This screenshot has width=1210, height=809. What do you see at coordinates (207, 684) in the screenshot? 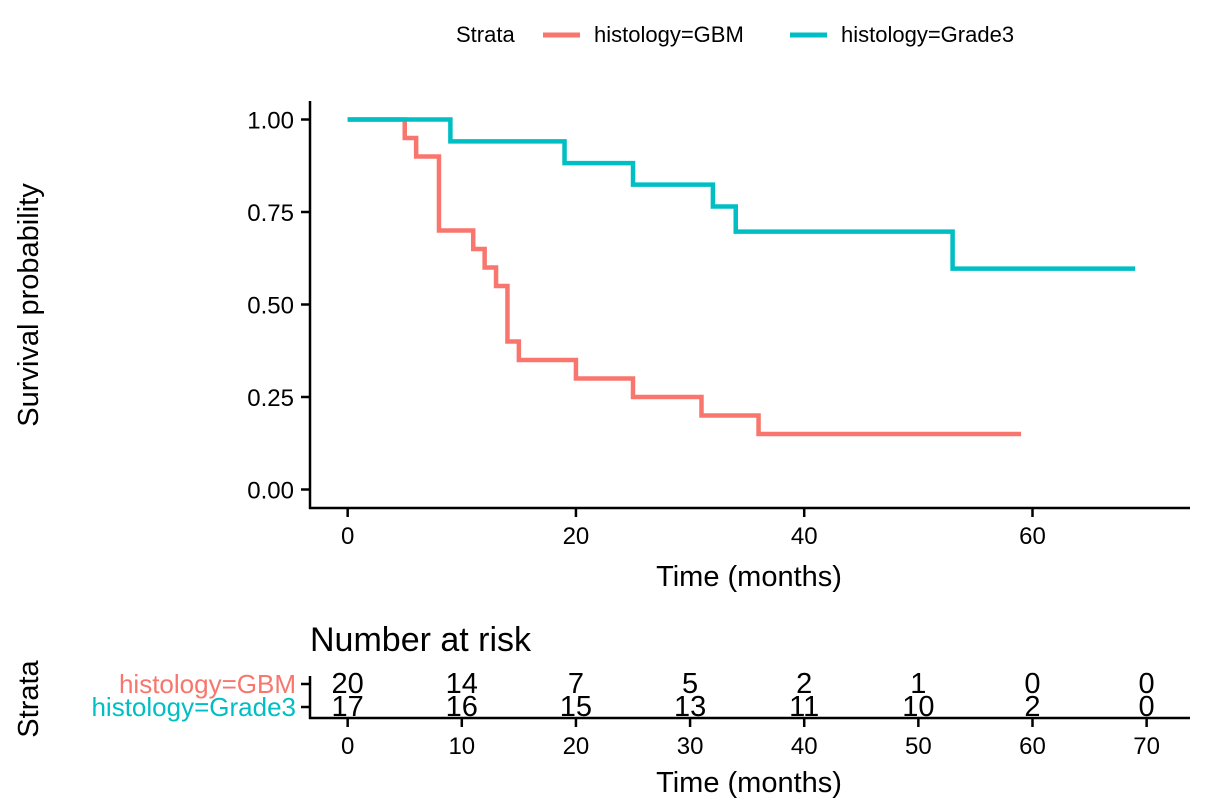
I see `risk-row-label-histology-gbm: histology=GBM` at bounding box center [207, 684].